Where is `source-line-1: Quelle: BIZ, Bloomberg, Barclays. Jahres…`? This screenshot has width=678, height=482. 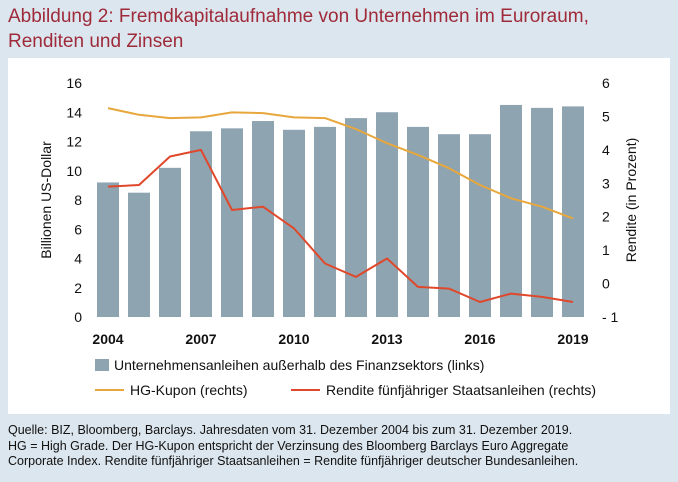
source-line-1: Quelle: BIZ, Bloomberg, Barclays. Jahres… is located at coordinates (290, 430).